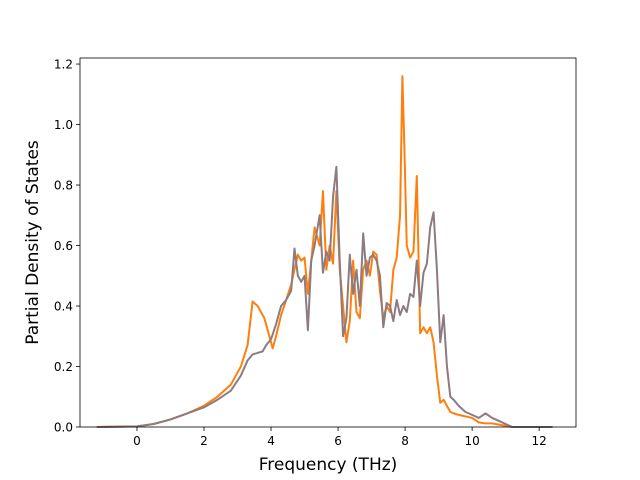 The height and width of the screenshot is (480, 640). What do you see at coordinates (63, 246) in the screenshot?
I see `y-tick-label: 0.6` at bounding box center [63, 246].